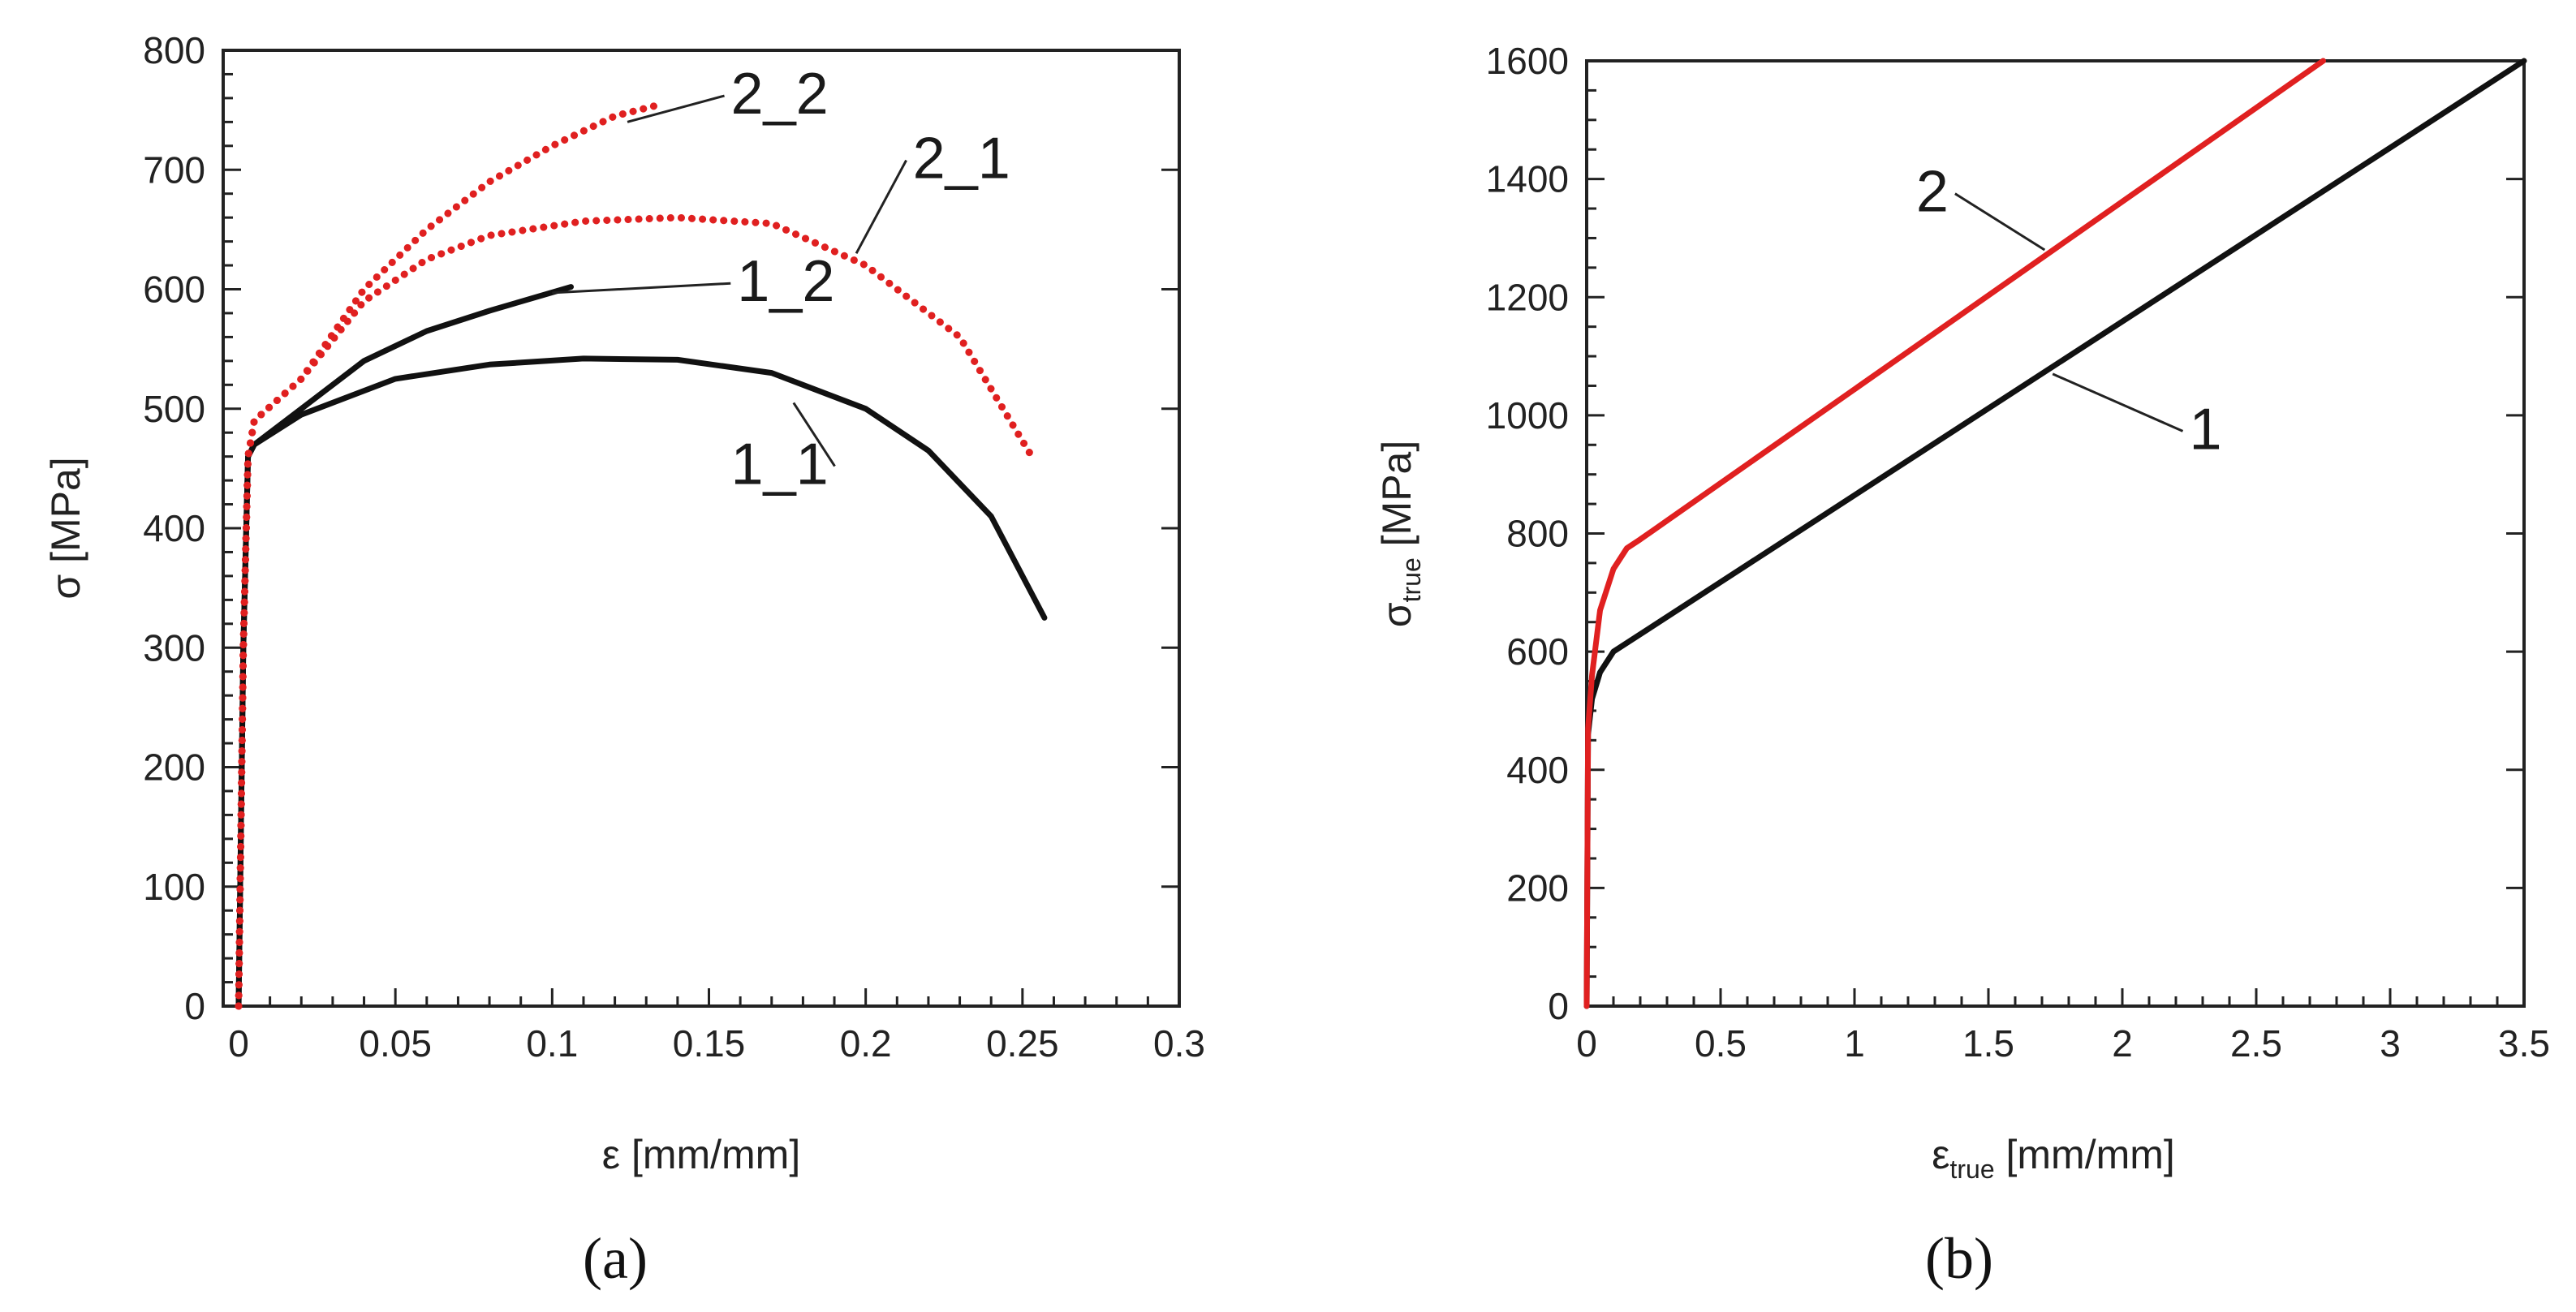 This screenshot has height=1312, width=2576. What do you see at coordinates (2206, 429) in the screenshot?
I see `panel-b-curve-label-1: 1` at bounding box center [2206, 429].